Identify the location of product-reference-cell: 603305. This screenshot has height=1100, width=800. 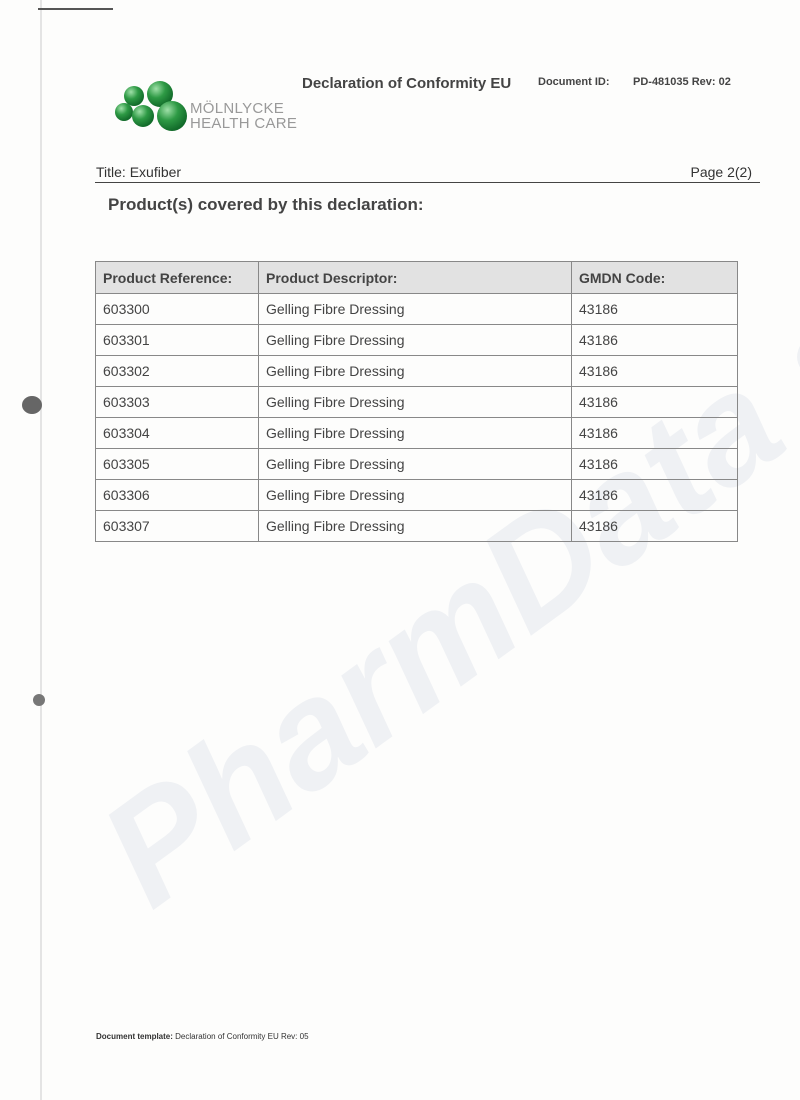
(177, 464).